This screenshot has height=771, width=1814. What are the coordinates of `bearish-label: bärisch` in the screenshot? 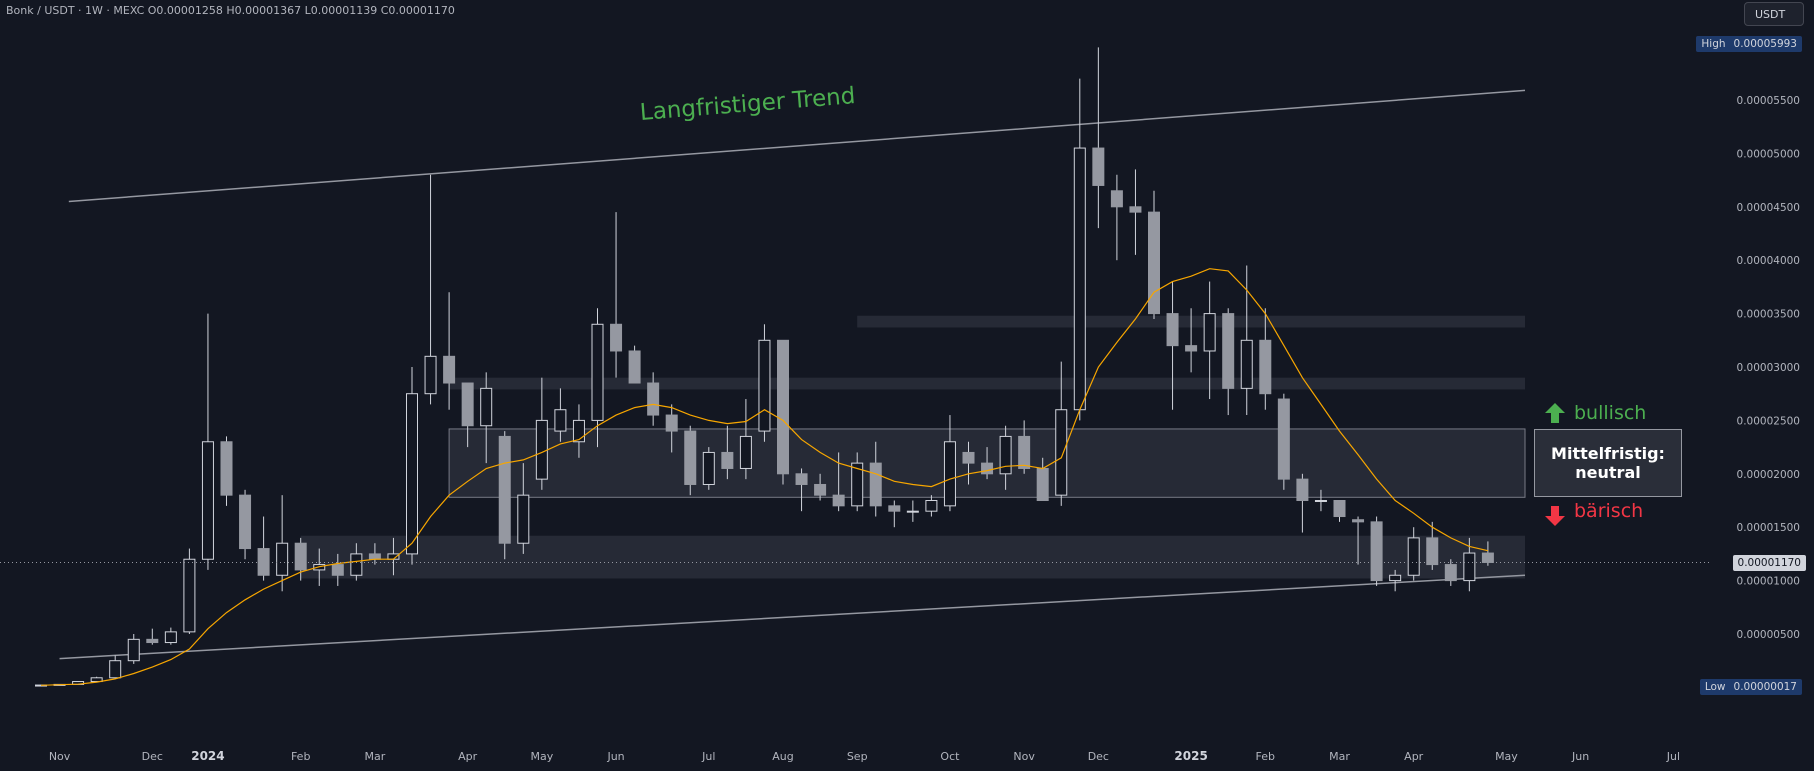 It's located at (1609, 511).